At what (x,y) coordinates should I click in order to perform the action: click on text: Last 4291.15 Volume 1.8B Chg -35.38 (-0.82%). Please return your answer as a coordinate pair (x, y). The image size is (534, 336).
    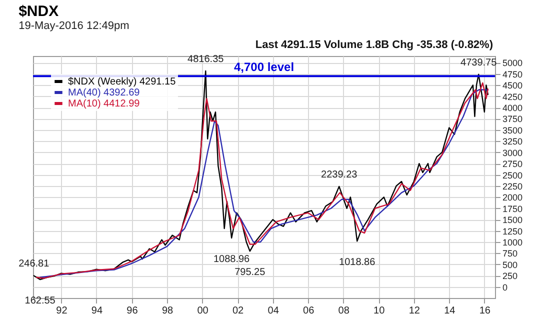
    Looking at the image, I should click on (374, 45).